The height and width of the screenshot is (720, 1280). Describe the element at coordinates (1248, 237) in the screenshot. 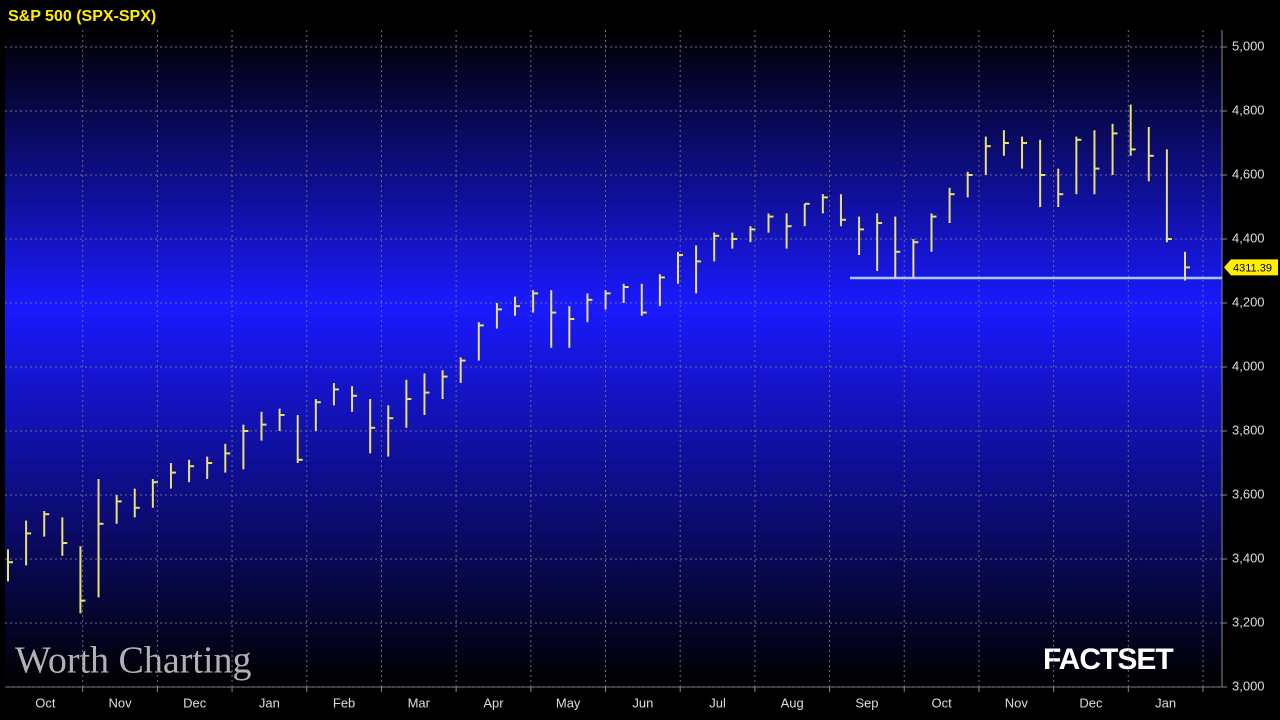

I see `y-tick-label: 4,400` at that location.